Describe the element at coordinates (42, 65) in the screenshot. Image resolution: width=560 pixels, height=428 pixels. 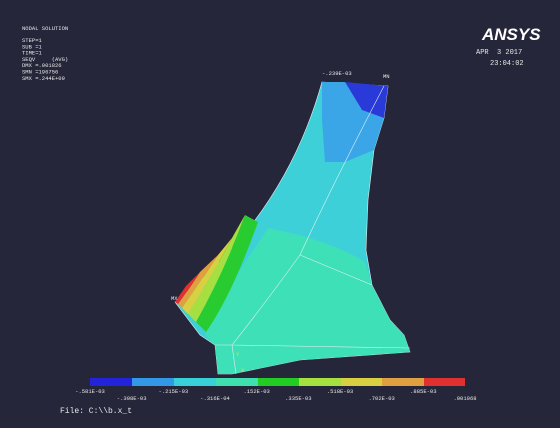
I see `info-line: DMX =.001826` at that location.